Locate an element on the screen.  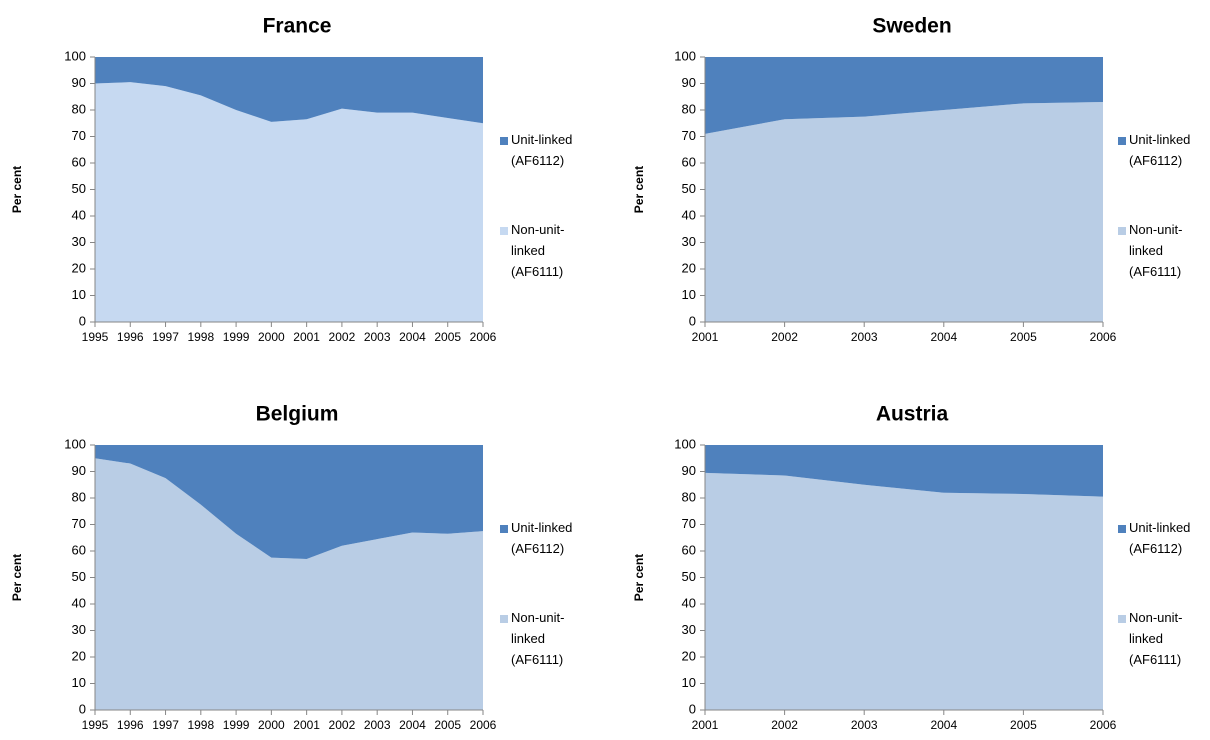
chart-title: Belgium is located at coordinates (297, 414).